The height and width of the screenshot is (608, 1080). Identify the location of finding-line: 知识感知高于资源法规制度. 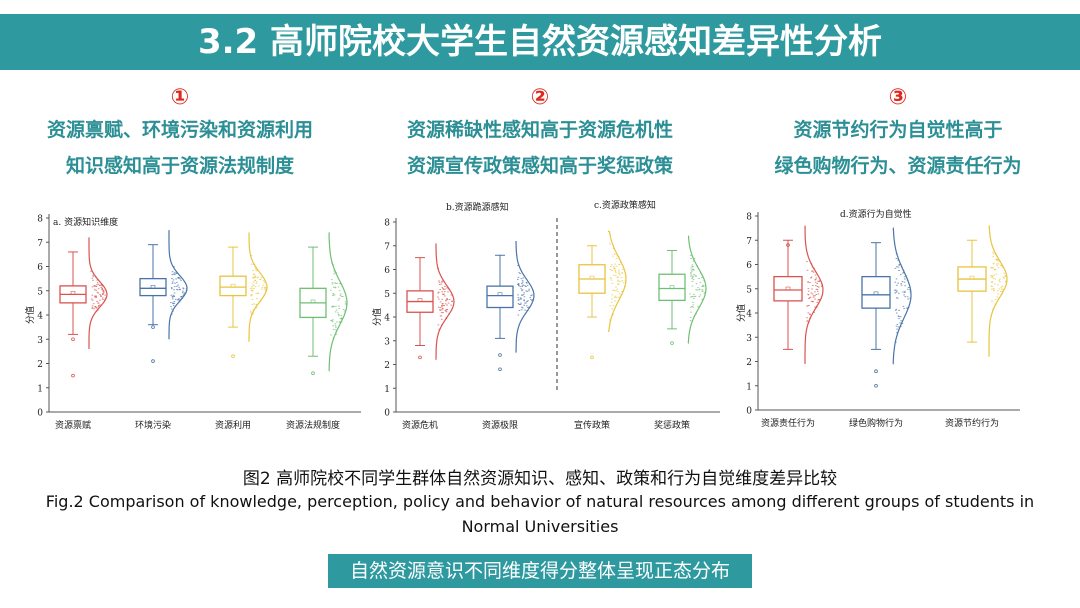
(179, 166).